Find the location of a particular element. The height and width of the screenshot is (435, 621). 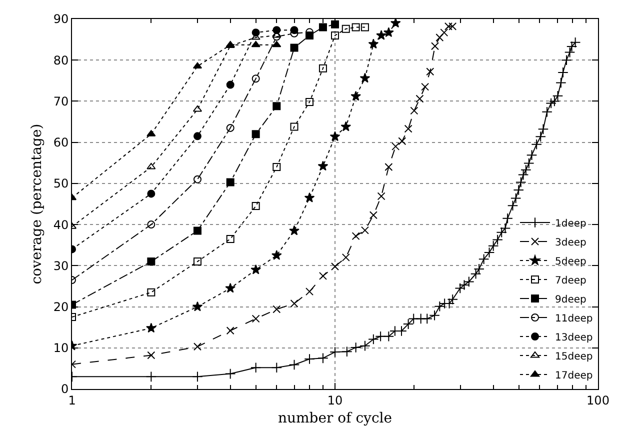

y-tick-label: 80 is located at coordinates (61, 60).